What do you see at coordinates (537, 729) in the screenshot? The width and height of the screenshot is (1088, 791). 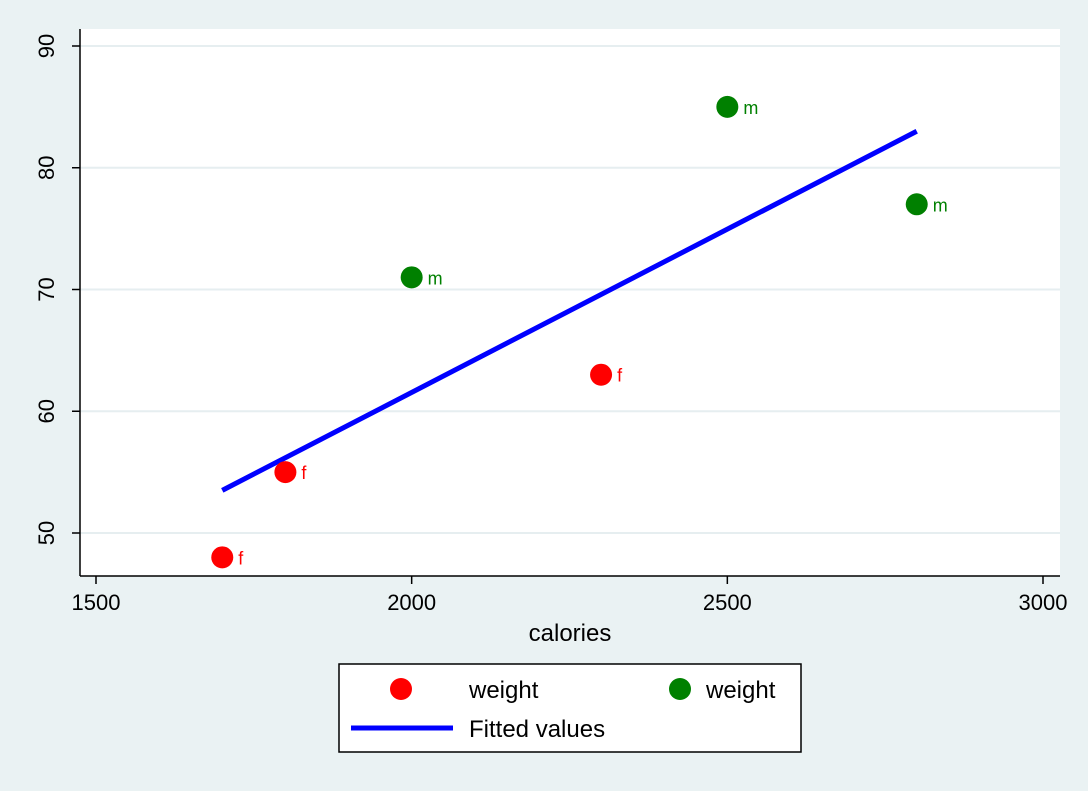 I see `legend-label: Fitted values` at bounding box center [537, 729].